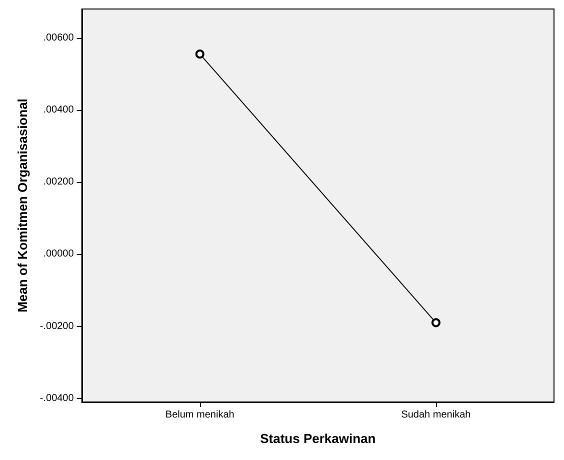 Image resolution: width=564 pixels, height=460 pixels. What do you see at coordinates (57, 326) in the screenshot?
I see `y-tick-label: -.00200` at bounding box center [57, 326].